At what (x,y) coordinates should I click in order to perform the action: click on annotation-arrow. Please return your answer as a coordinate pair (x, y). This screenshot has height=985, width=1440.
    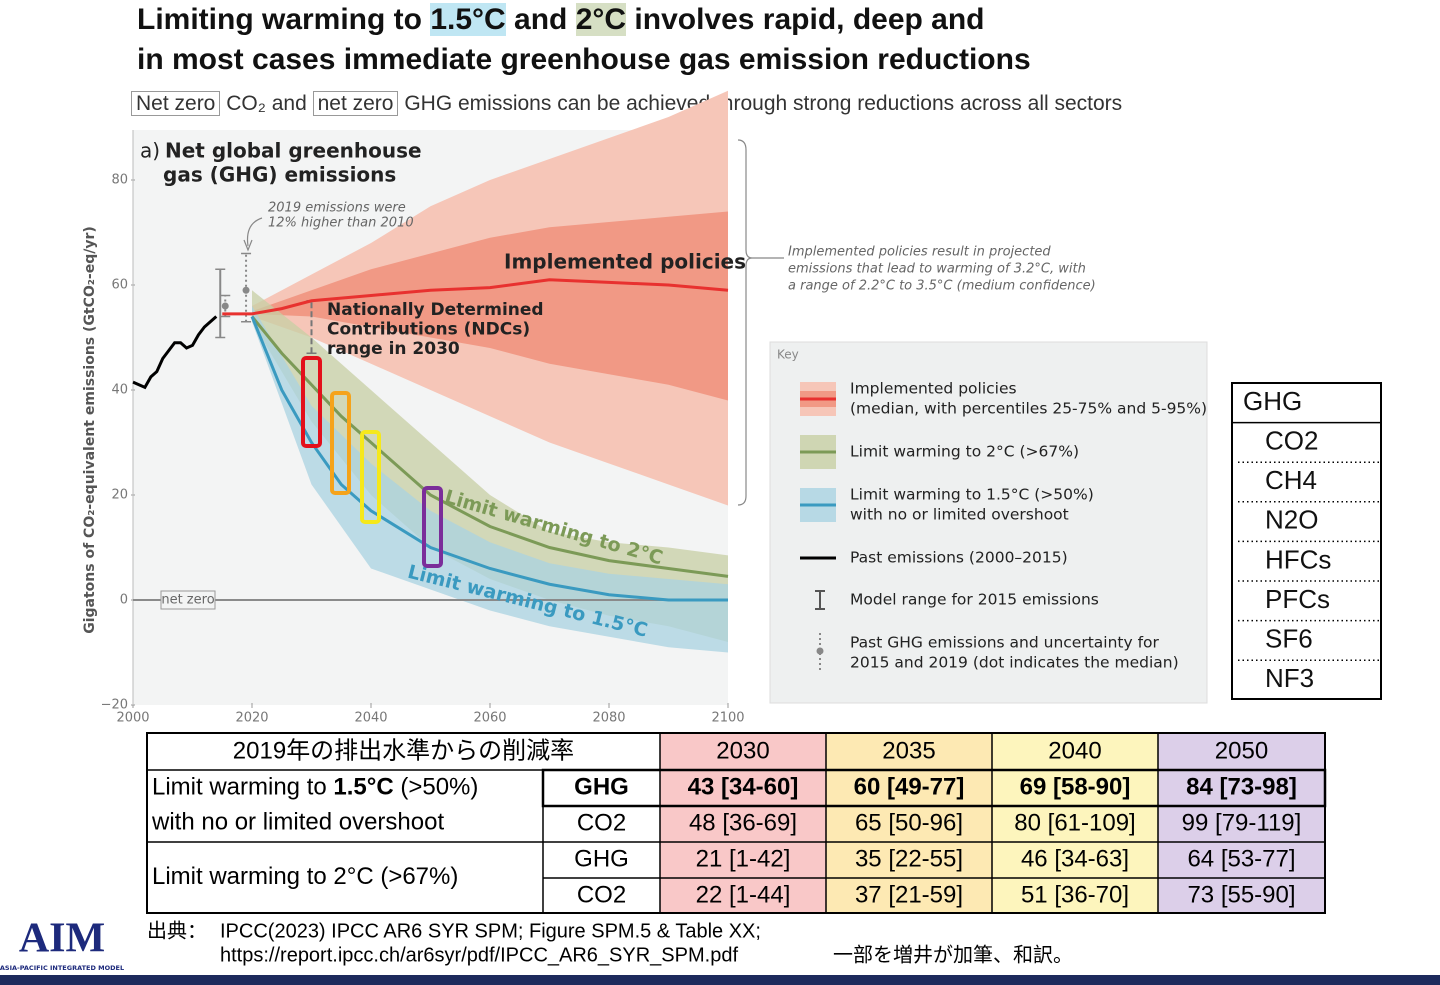
    Looking at the image, I should click on (254, 232).